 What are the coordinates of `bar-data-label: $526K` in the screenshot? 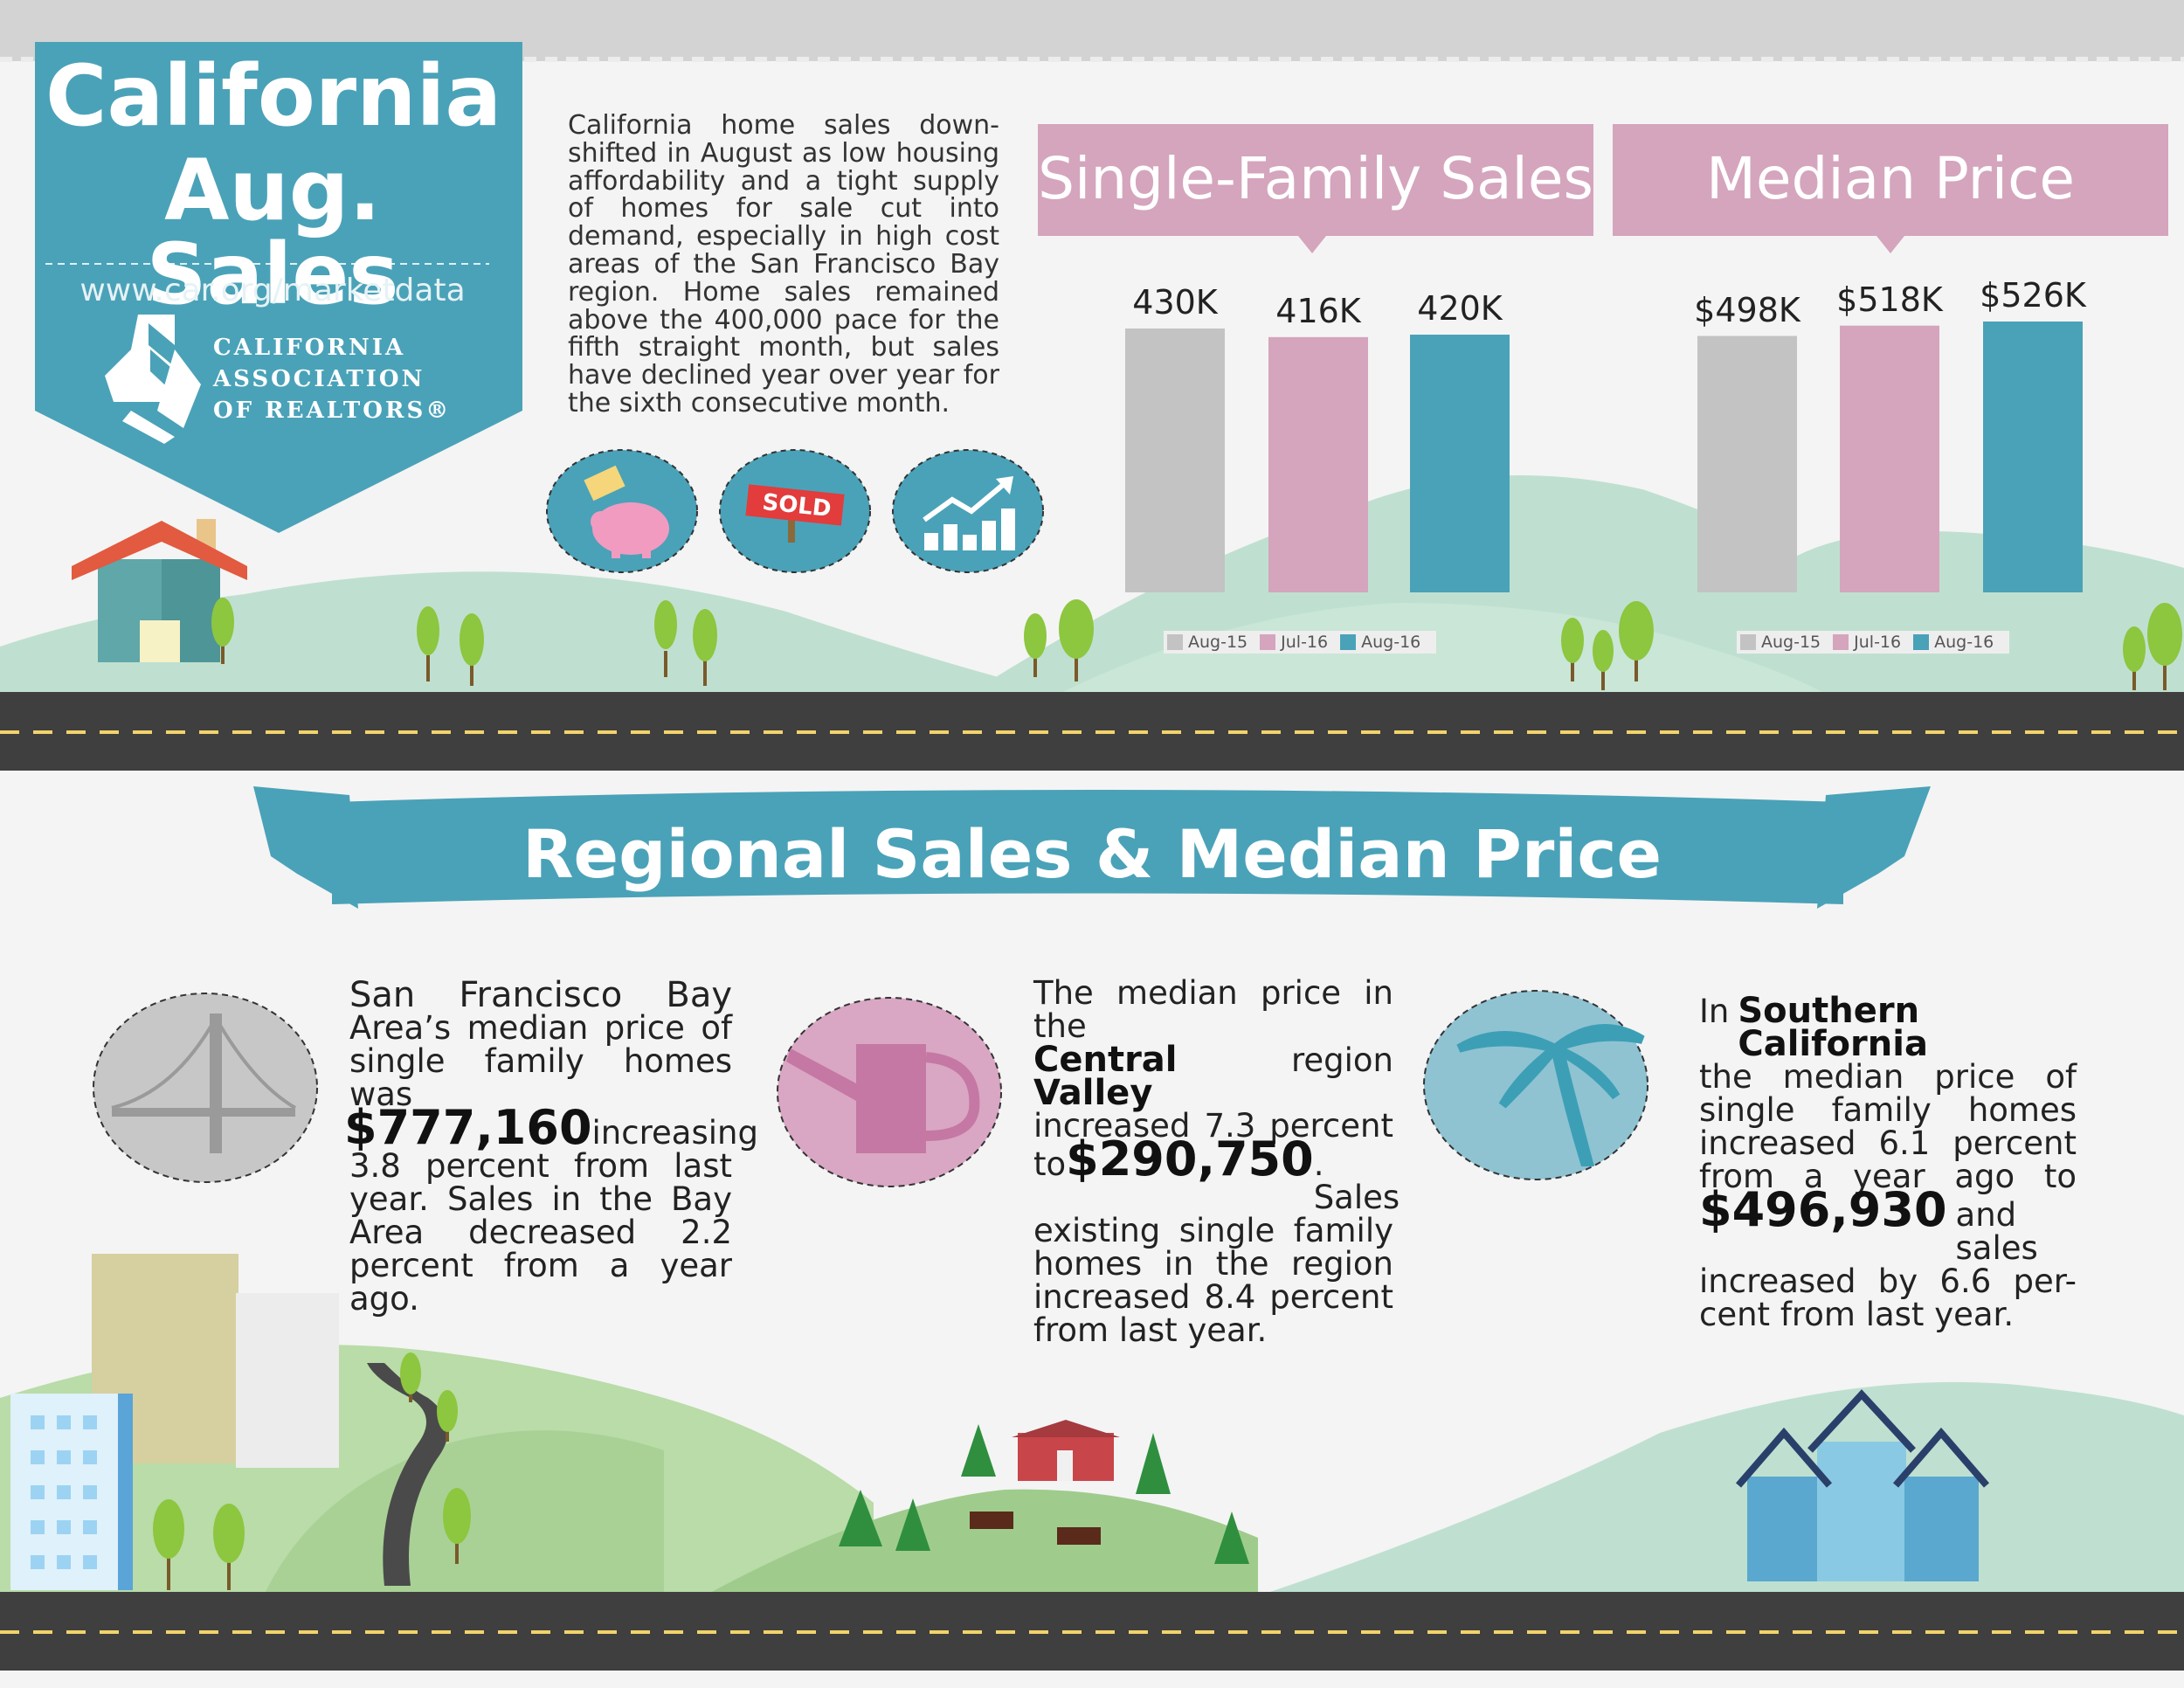 It's located at (2033, 295).